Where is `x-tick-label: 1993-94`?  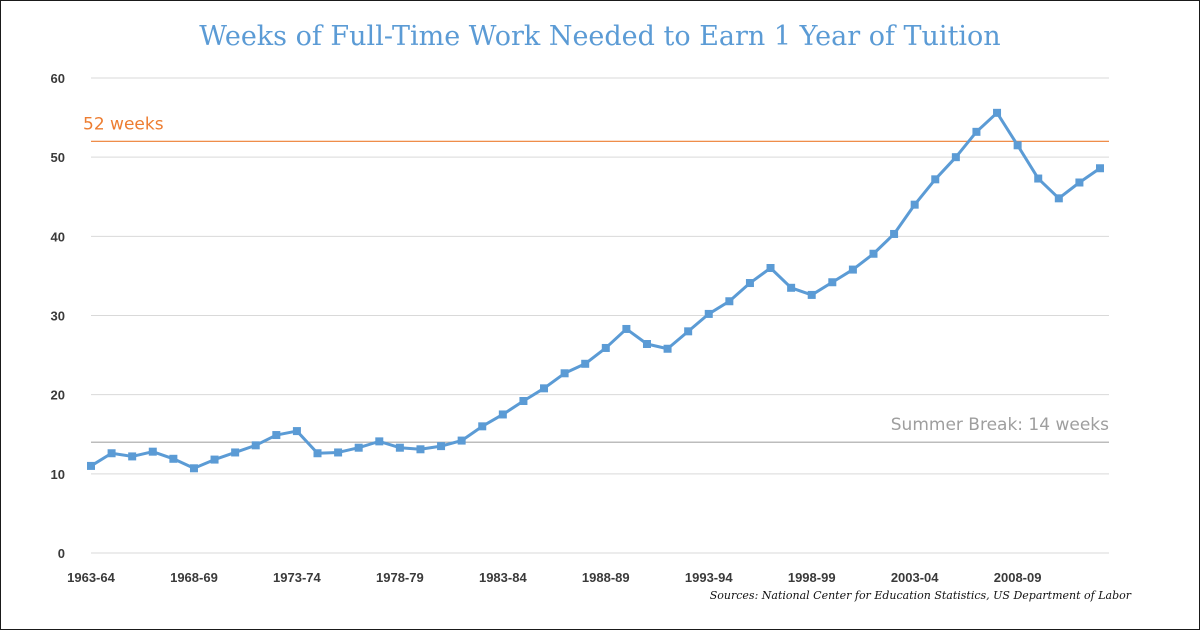
x-tick-label: 1993-94 is located at coordinates (709, 577).